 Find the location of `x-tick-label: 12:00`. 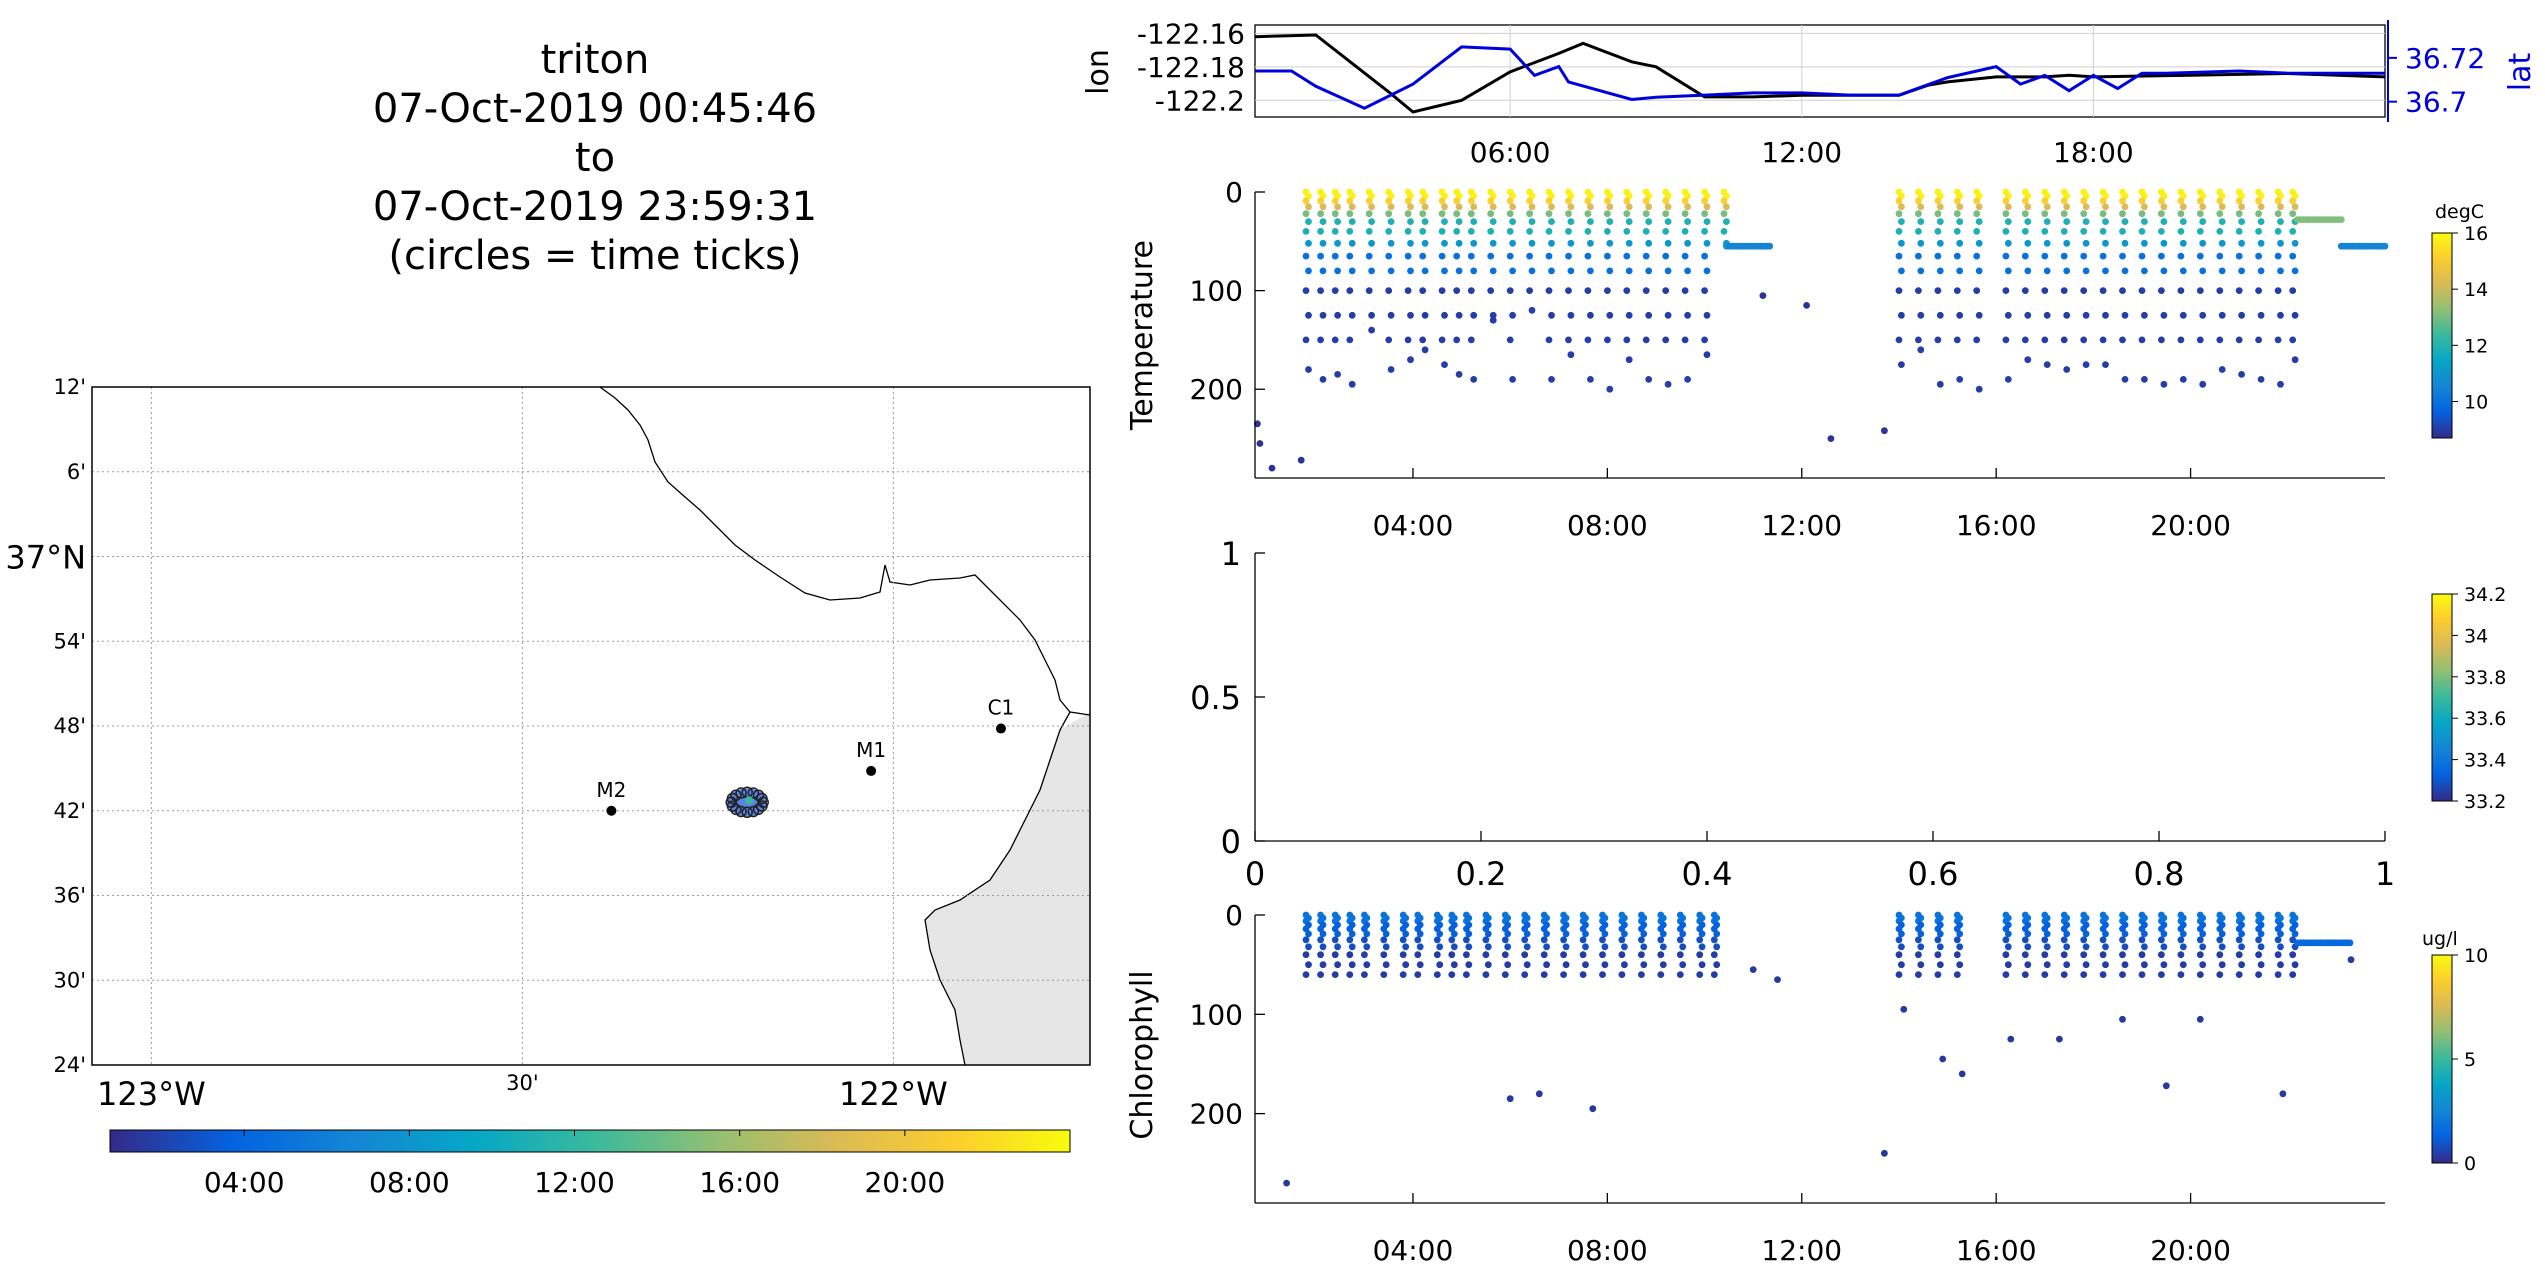

x-tick-label: 12:00 is located at coordinates (1801, 152).